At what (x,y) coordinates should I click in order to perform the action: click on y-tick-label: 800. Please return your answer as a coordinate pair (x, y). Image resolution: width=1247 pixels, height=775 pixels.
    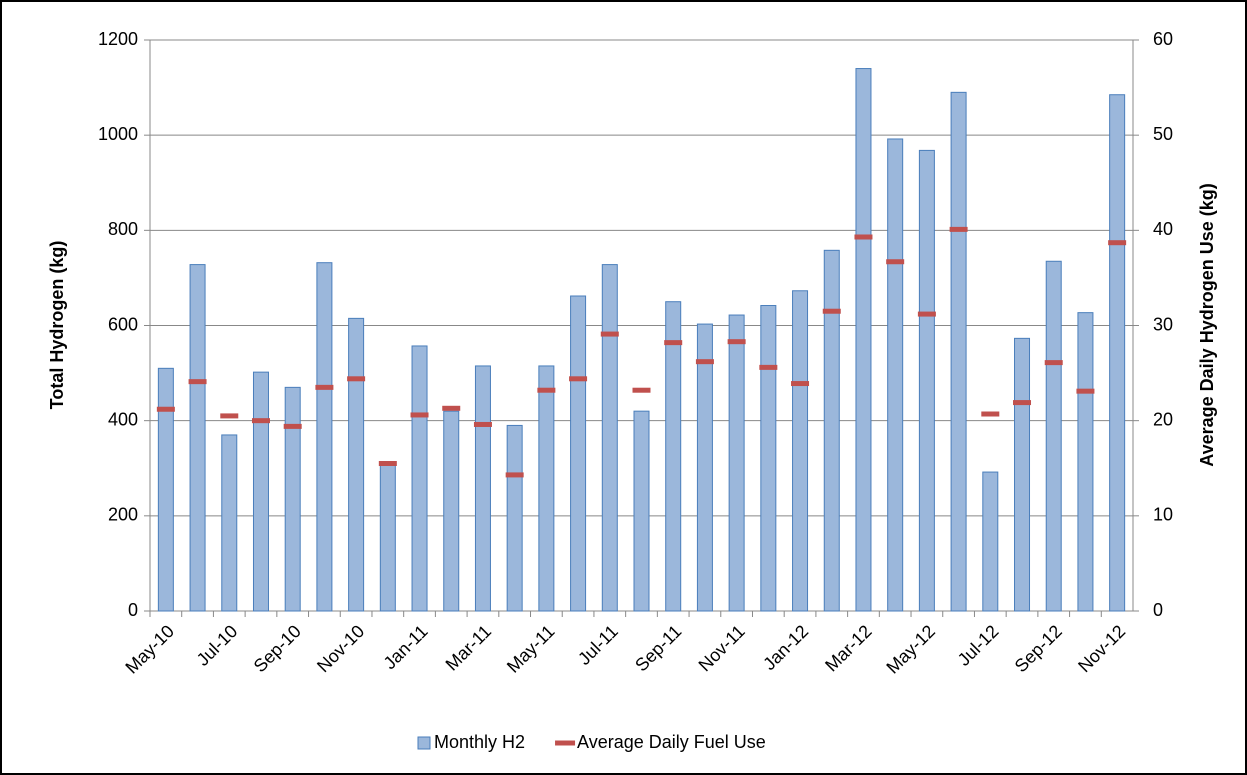
    Looking at the image, I should click on (123, 229).